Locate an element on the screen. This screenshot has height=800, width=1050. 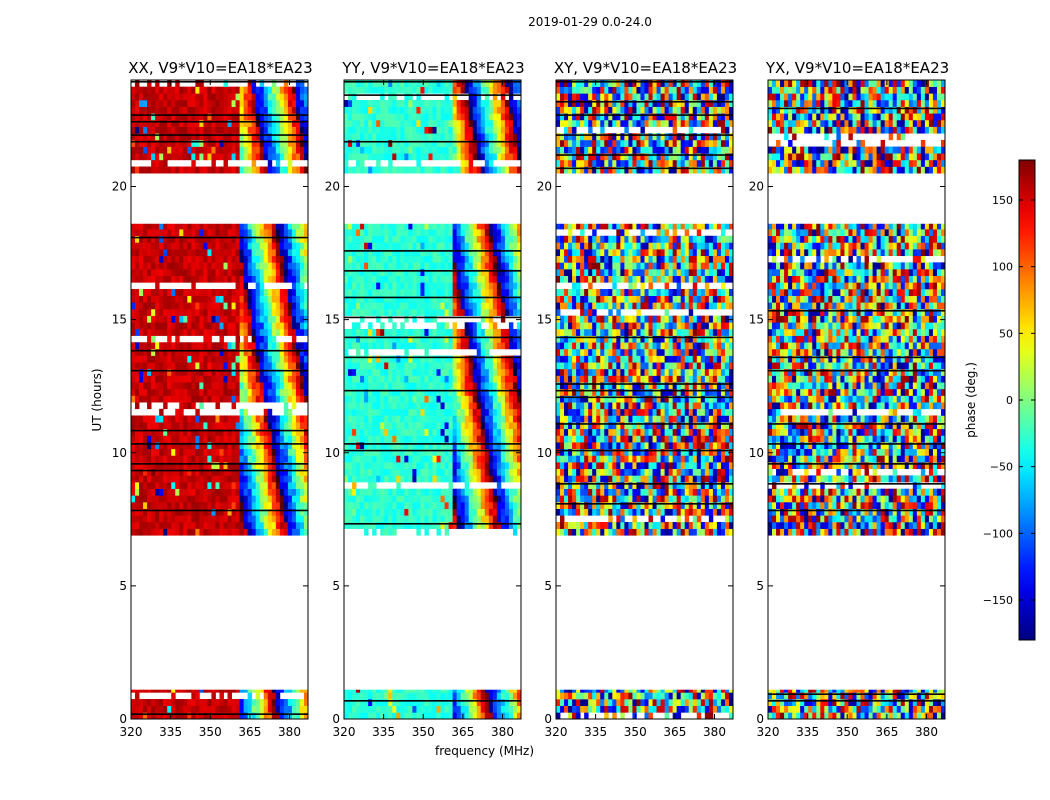
colorbar-tick-label: −150 is located at coordinates (998, 600).